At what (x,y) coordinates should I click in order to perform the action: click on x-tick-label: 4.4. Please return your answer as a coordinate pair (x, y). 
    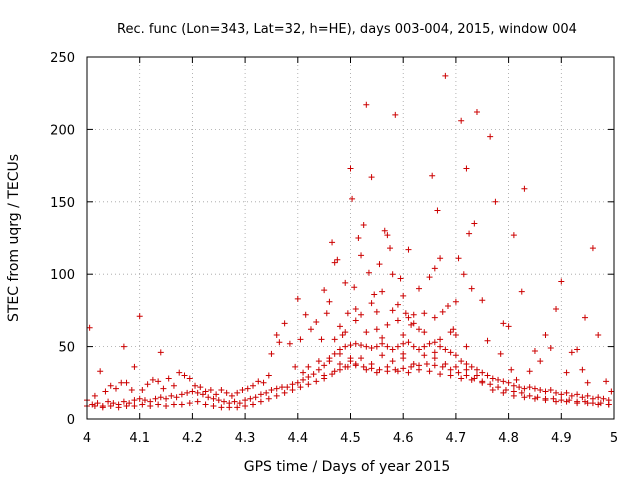
    Looking at the image, I should click on (297, 438).